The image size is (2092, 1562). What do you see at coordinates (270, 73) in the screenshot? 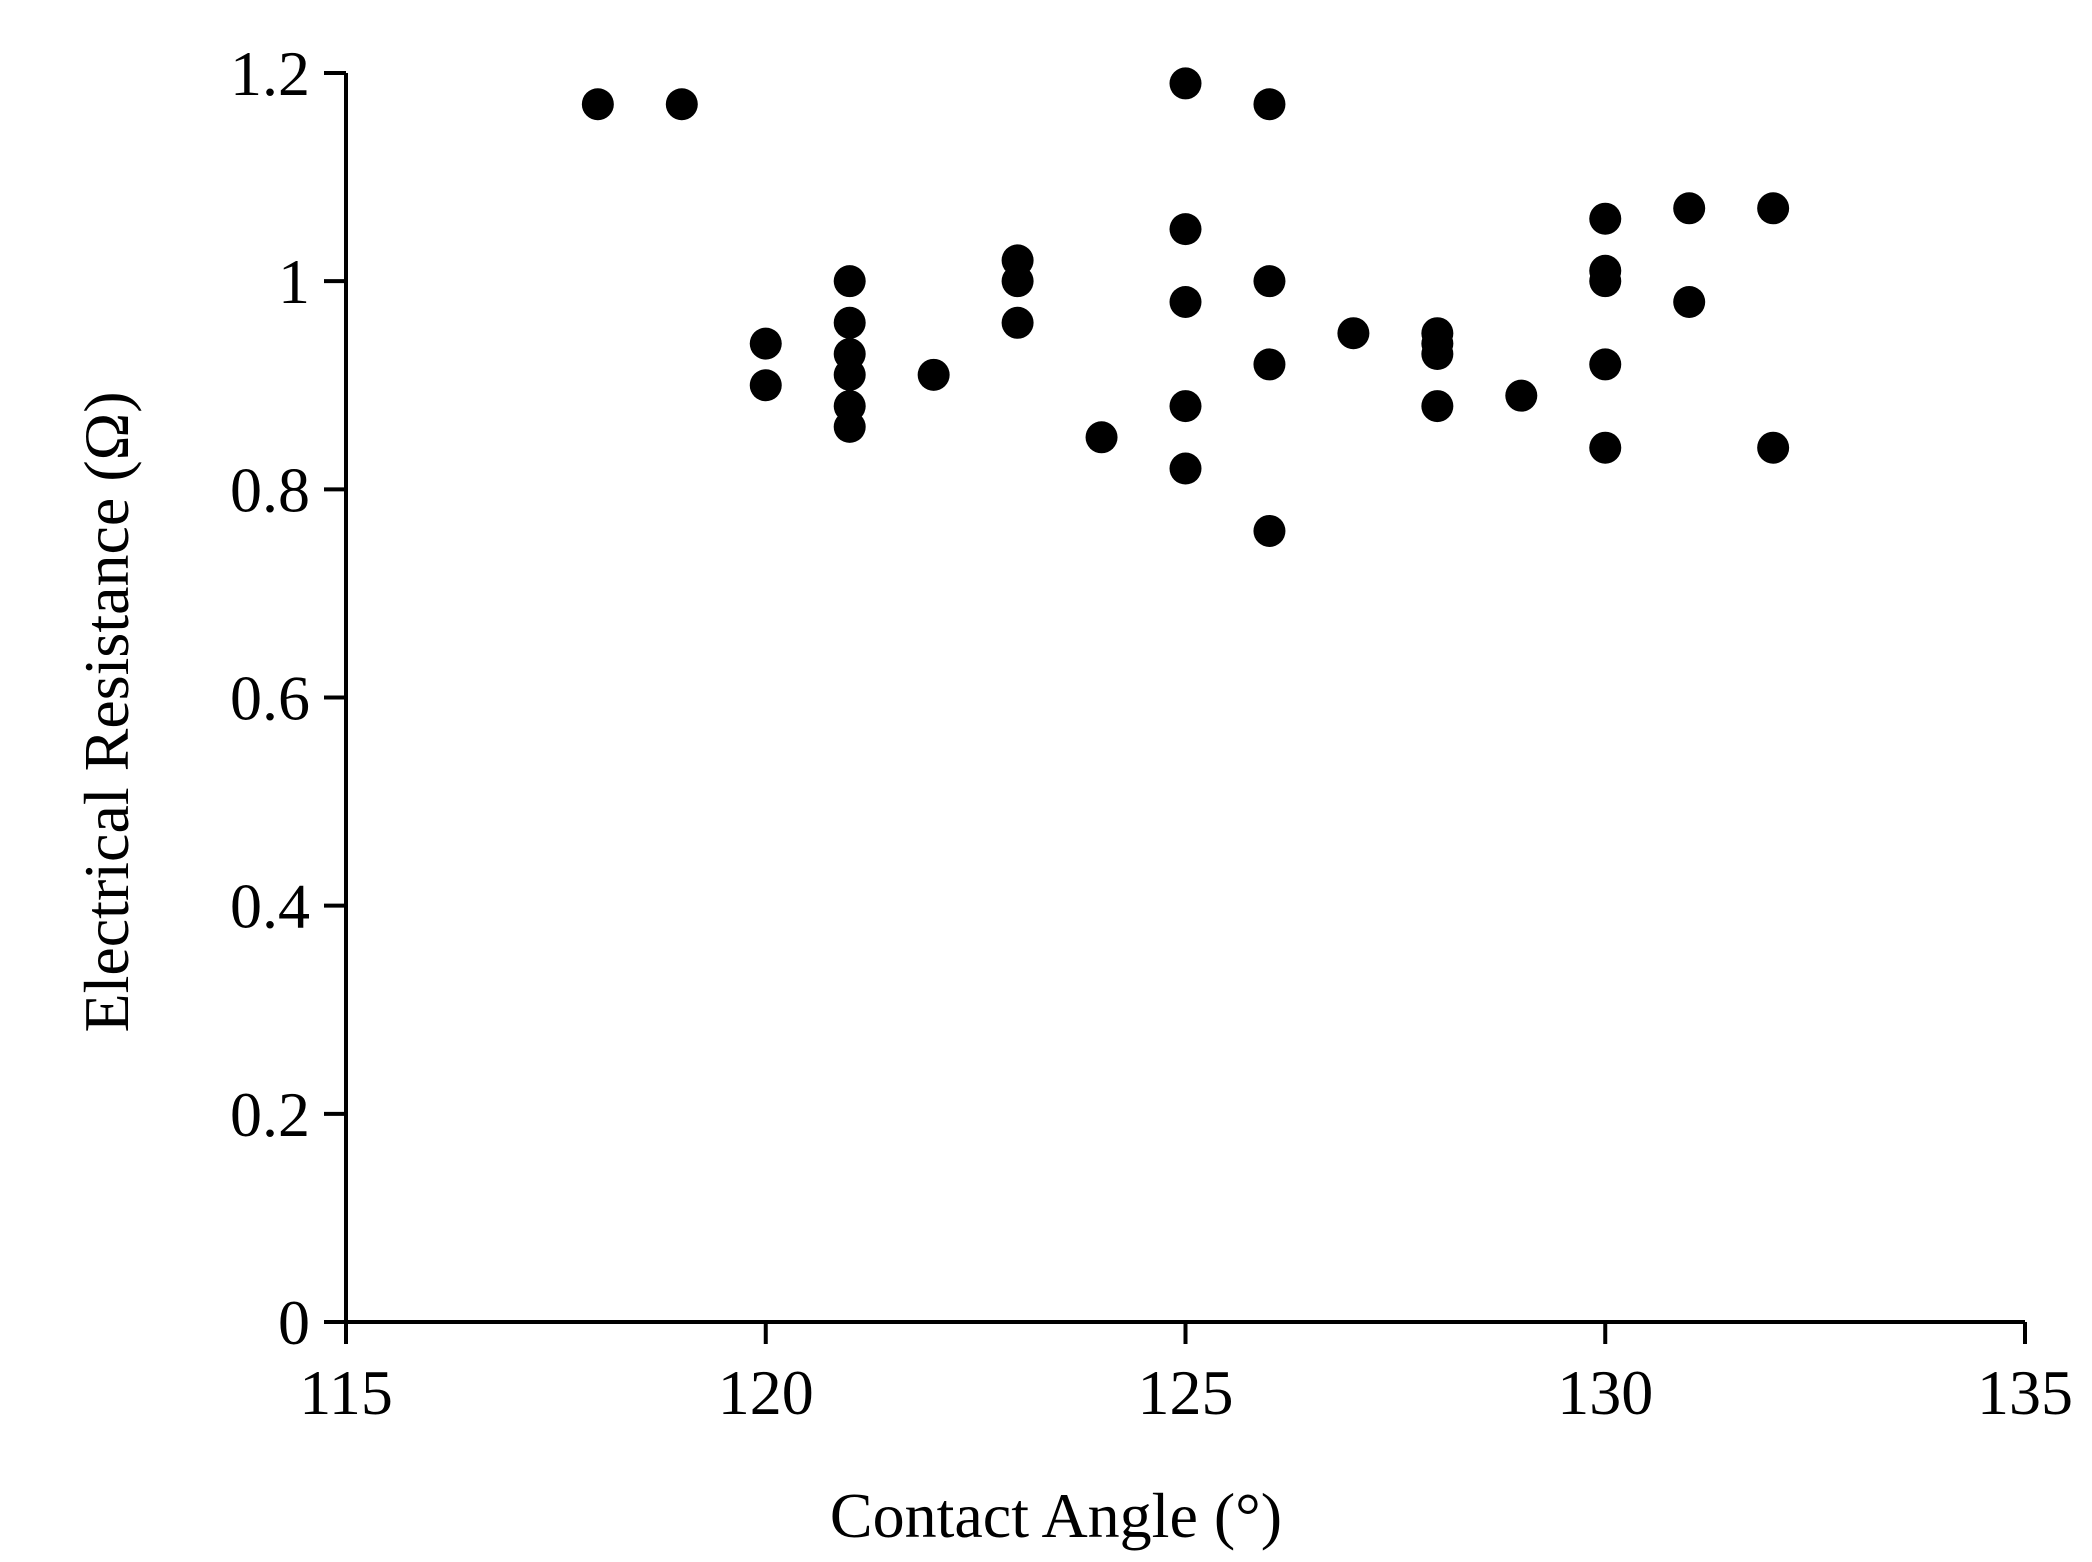
I see `y-tick-label: 1.2` at bounding box center [270, 73].